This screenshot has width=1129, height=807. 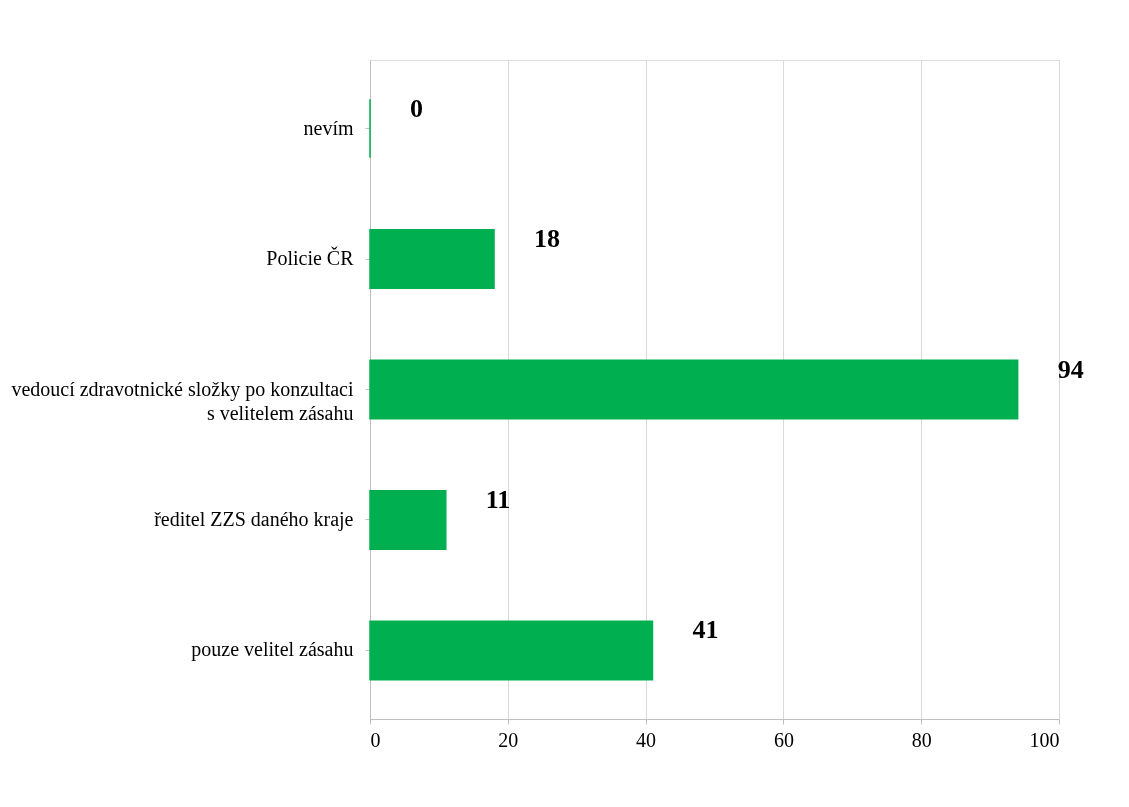 I want to click on data-label: 94, so click(x=1070, y=369).